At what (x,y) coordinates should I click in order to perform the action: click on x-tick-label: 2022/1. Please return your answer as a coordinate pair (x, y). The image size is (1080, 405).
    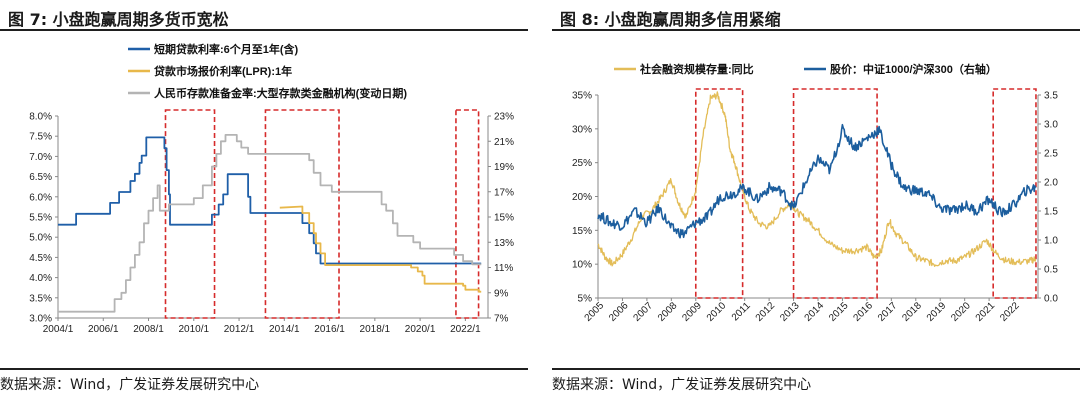
    Looking at the image, I should click on (465, 329).